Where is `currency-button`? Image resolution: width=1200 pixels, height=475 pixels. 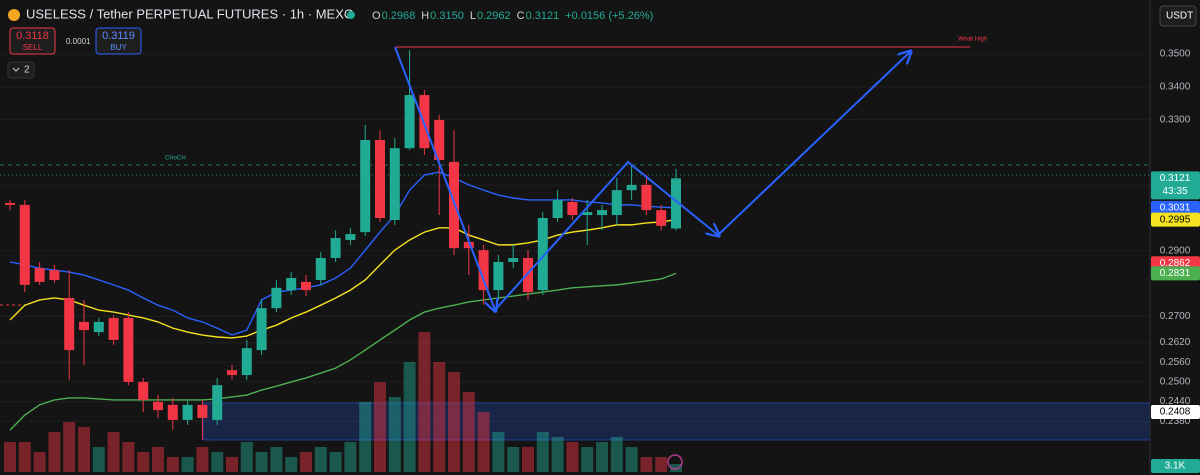
currency-button is located at coordinates (1178, 16).